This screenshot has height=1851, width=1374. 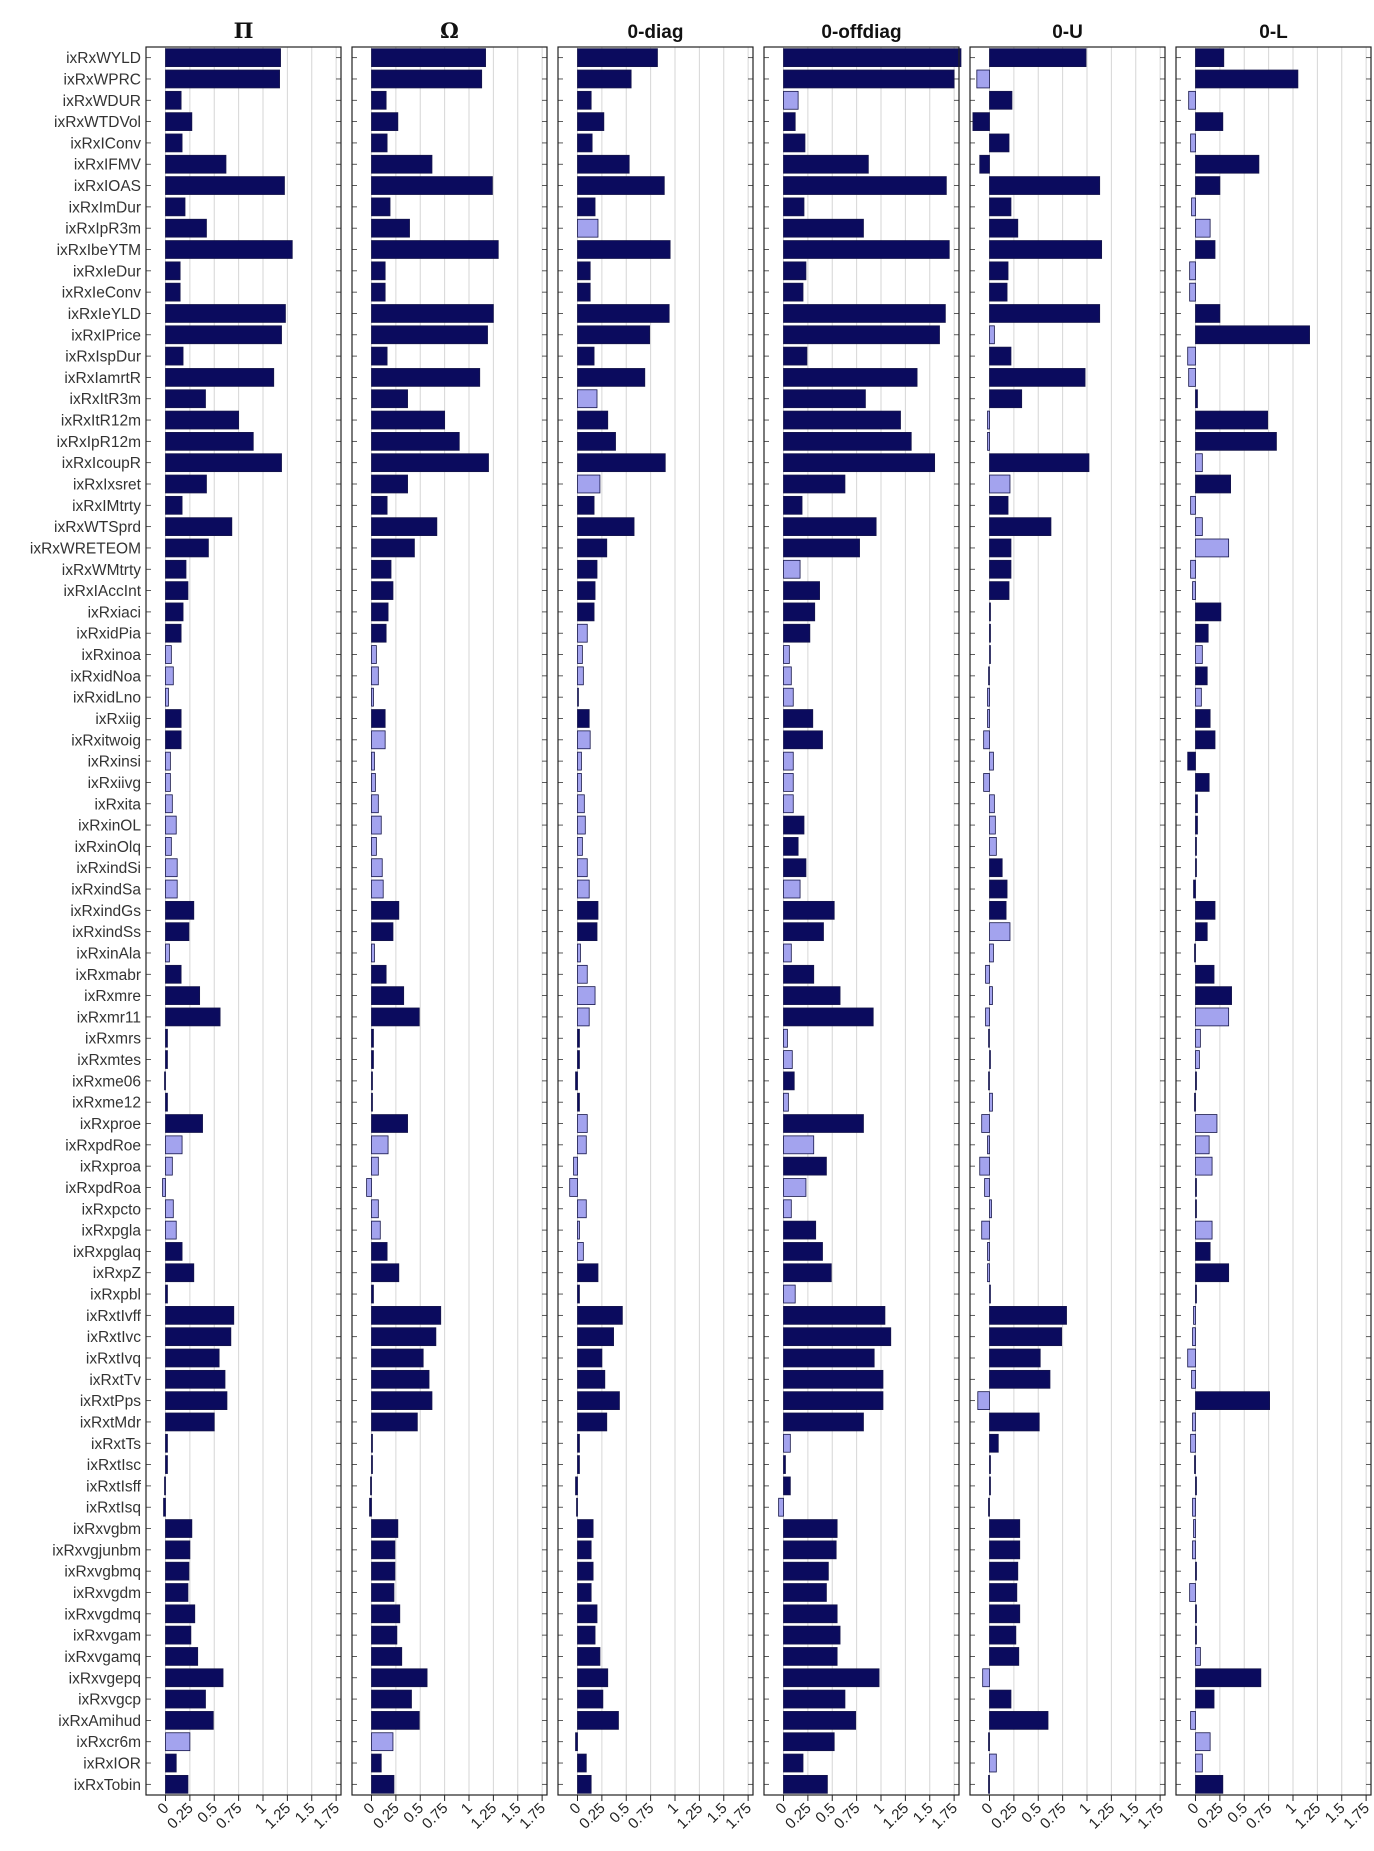 What do you see at coordinates (108, 975) in the screenshot?
I see `row-label: ixRxmabr` at bounding box center [108, 975].